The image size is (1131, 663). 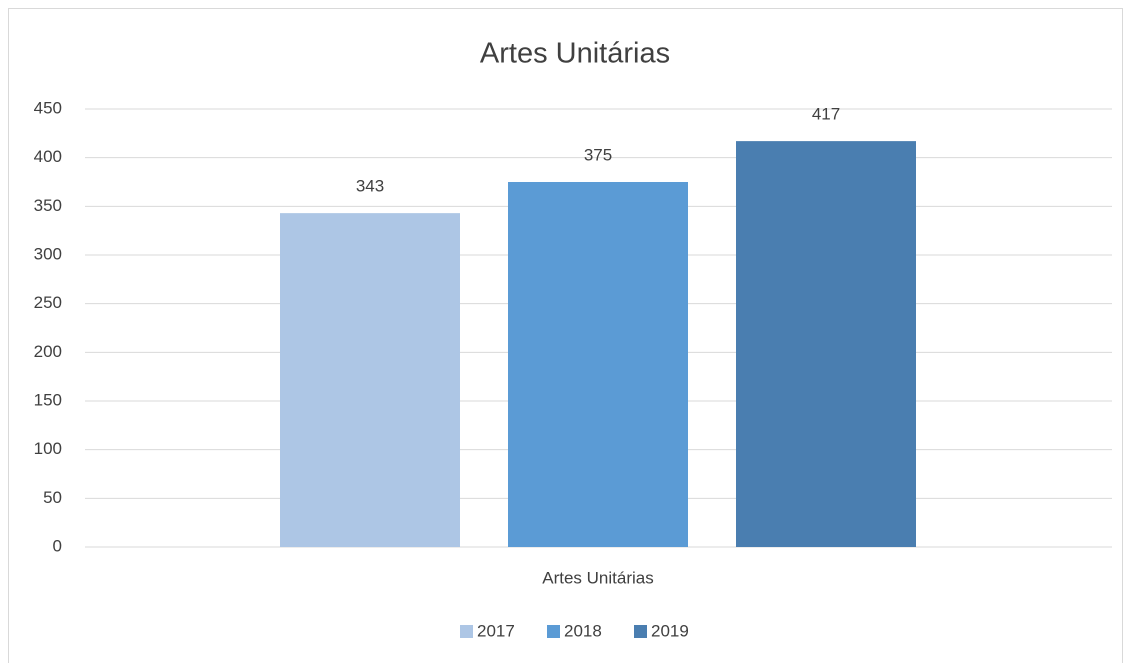 I want to click on y-tick-label: 150, so click(x=48, y=399).